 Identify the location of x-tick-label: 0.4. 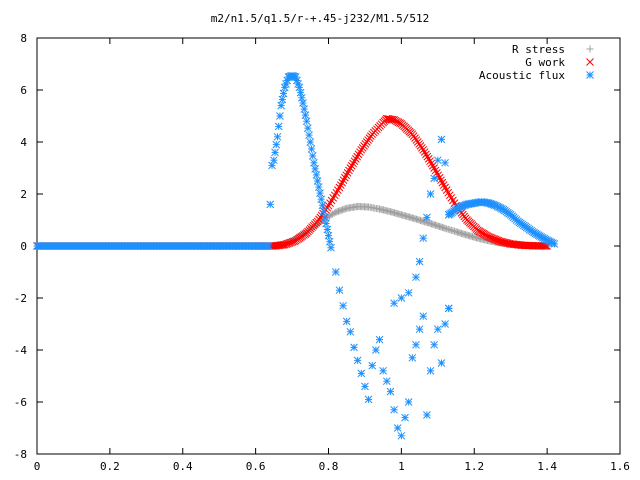
(183, 466).